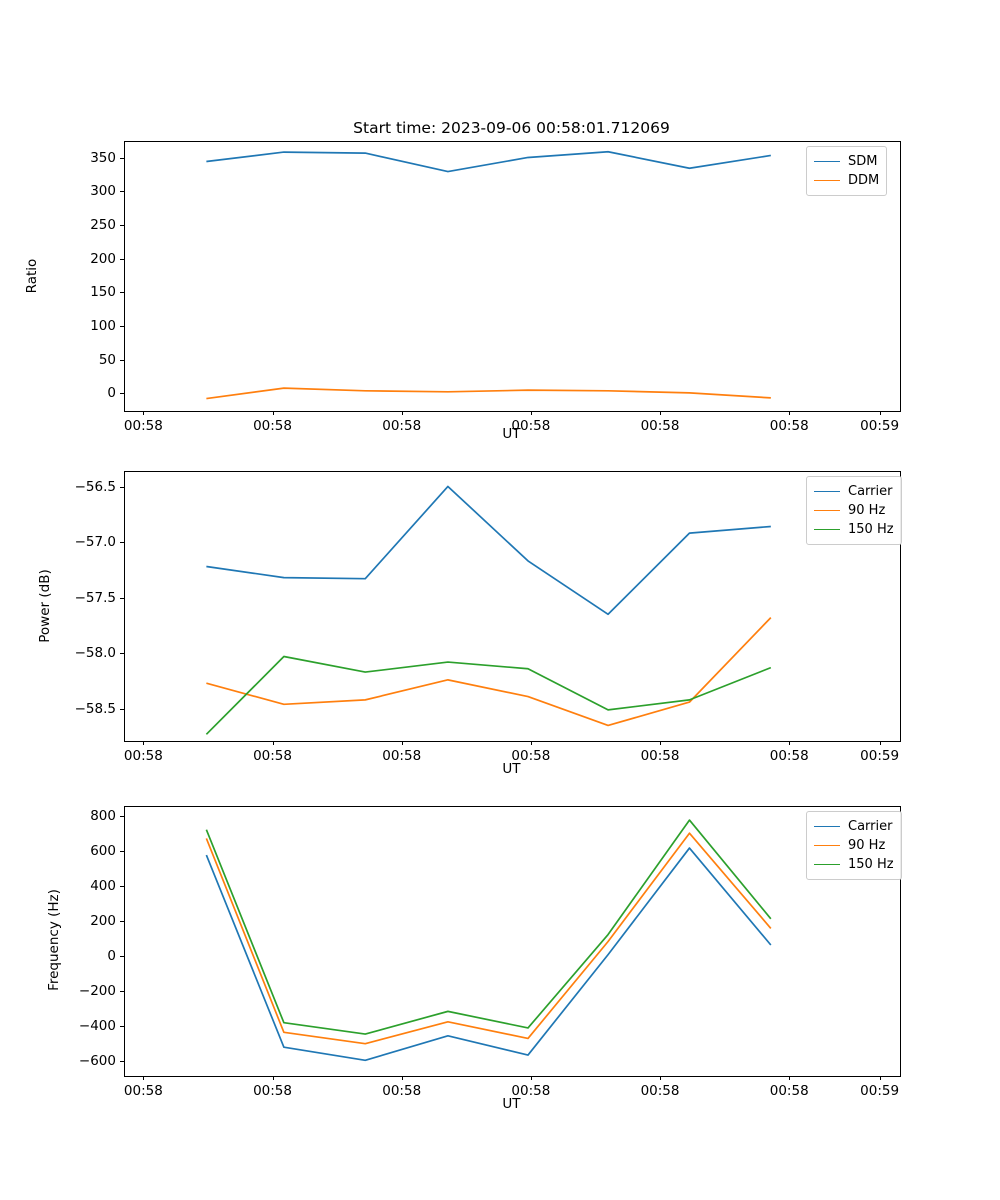  I want to click on subplot-3-legend: Carrier 90 Hz 150 Hz, so click(854, 845).